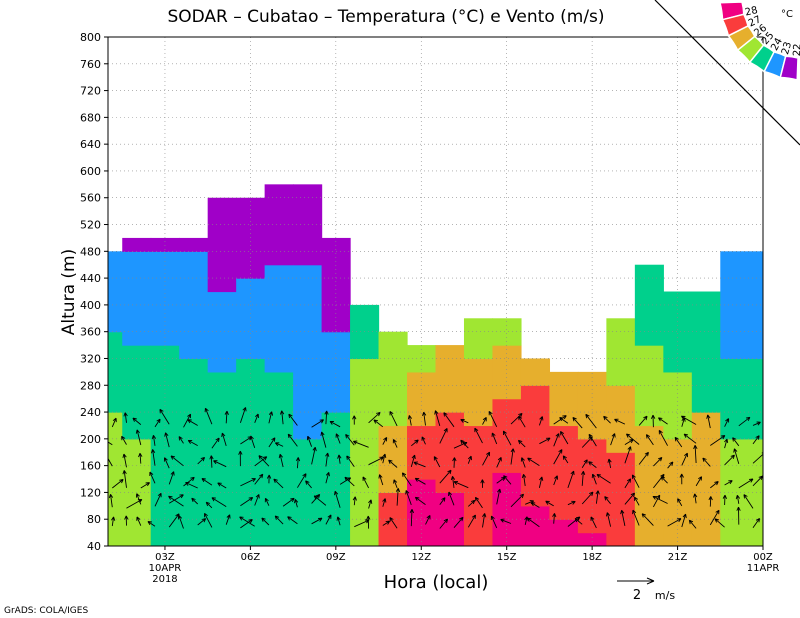 The width and height of the screenshot is (800, 618). Describe the element at coordinates (650, 581) in the screenshot. I see `wind-scale-arrowhead` at that location.